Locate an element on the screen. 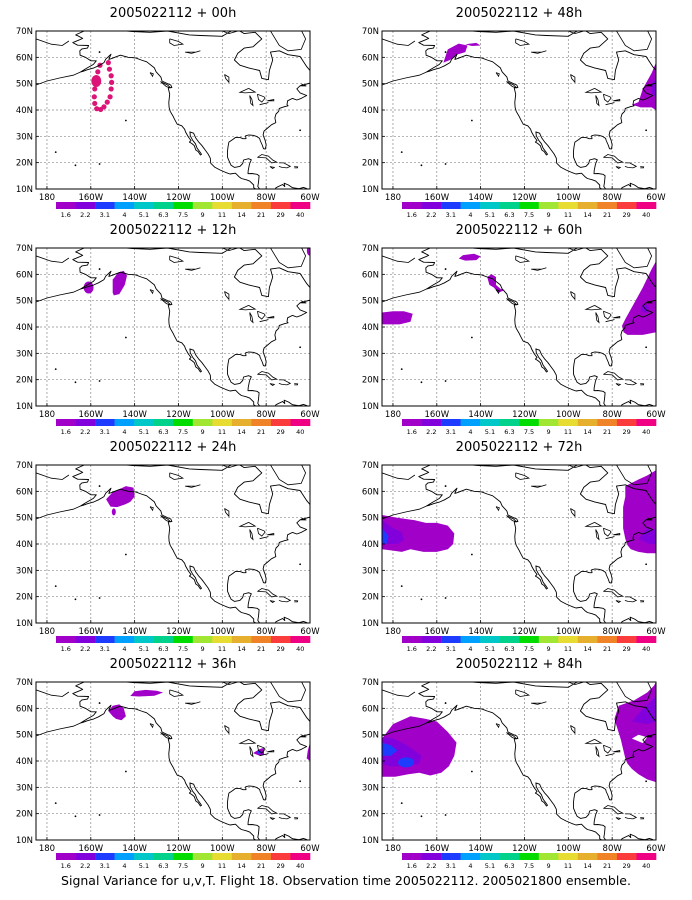  colorbar-label: 5.1 is located at coordinates (490, 432).